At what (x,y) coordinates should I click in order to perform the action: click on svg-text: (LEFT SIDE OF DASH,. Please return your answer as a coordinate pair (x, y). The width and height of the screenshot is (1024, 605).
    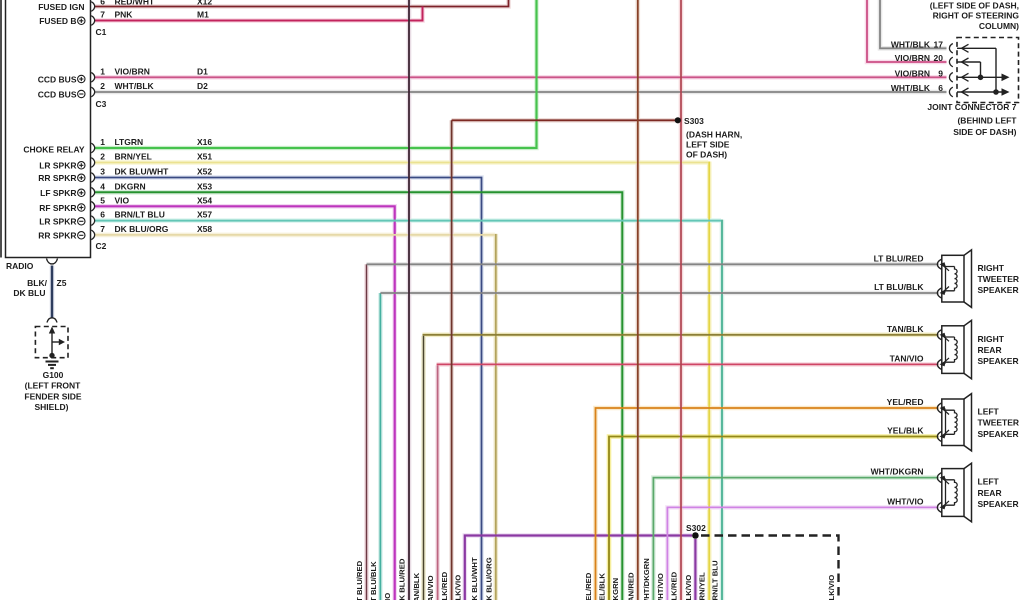
    Looking at the image, I should click on (974, 6).